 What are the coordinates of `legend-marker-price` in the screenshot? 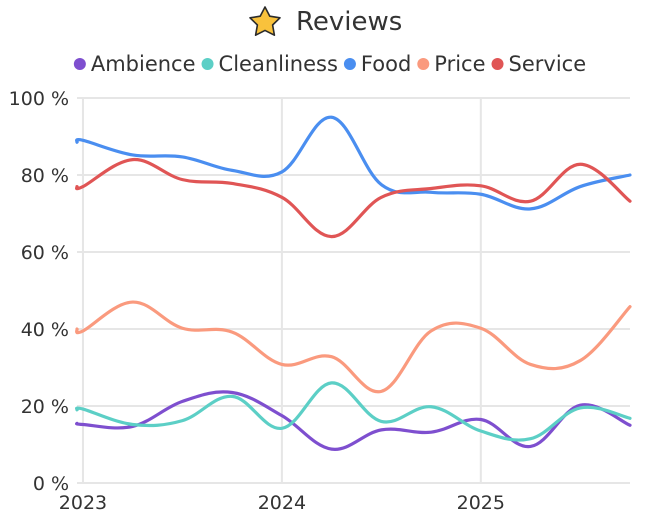 It's located at (423, 64).